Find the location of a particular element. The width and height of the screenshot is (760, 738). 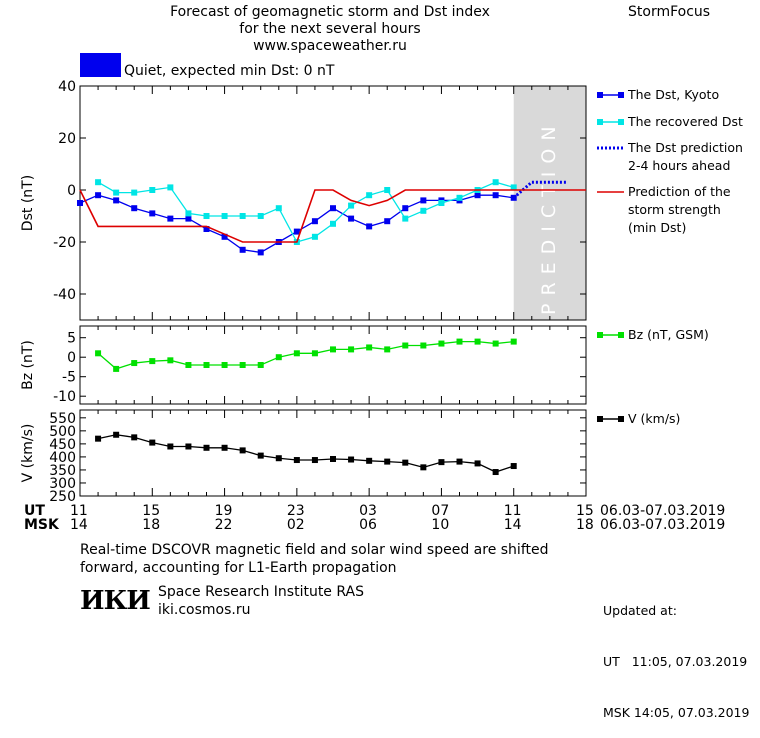

y-tick-label-0-2: 0 is located at coordinates (71, 191).